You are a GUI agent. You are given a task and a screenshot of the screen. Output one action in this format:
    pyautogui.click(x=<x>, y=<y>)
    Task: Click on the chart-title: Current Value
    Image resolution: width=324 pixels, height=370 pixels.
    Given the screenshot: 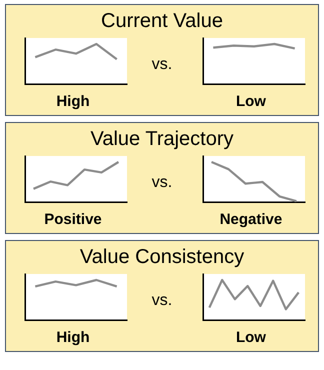 What is the action you would take?
    pyautogui.click(x=162, y=21)
    